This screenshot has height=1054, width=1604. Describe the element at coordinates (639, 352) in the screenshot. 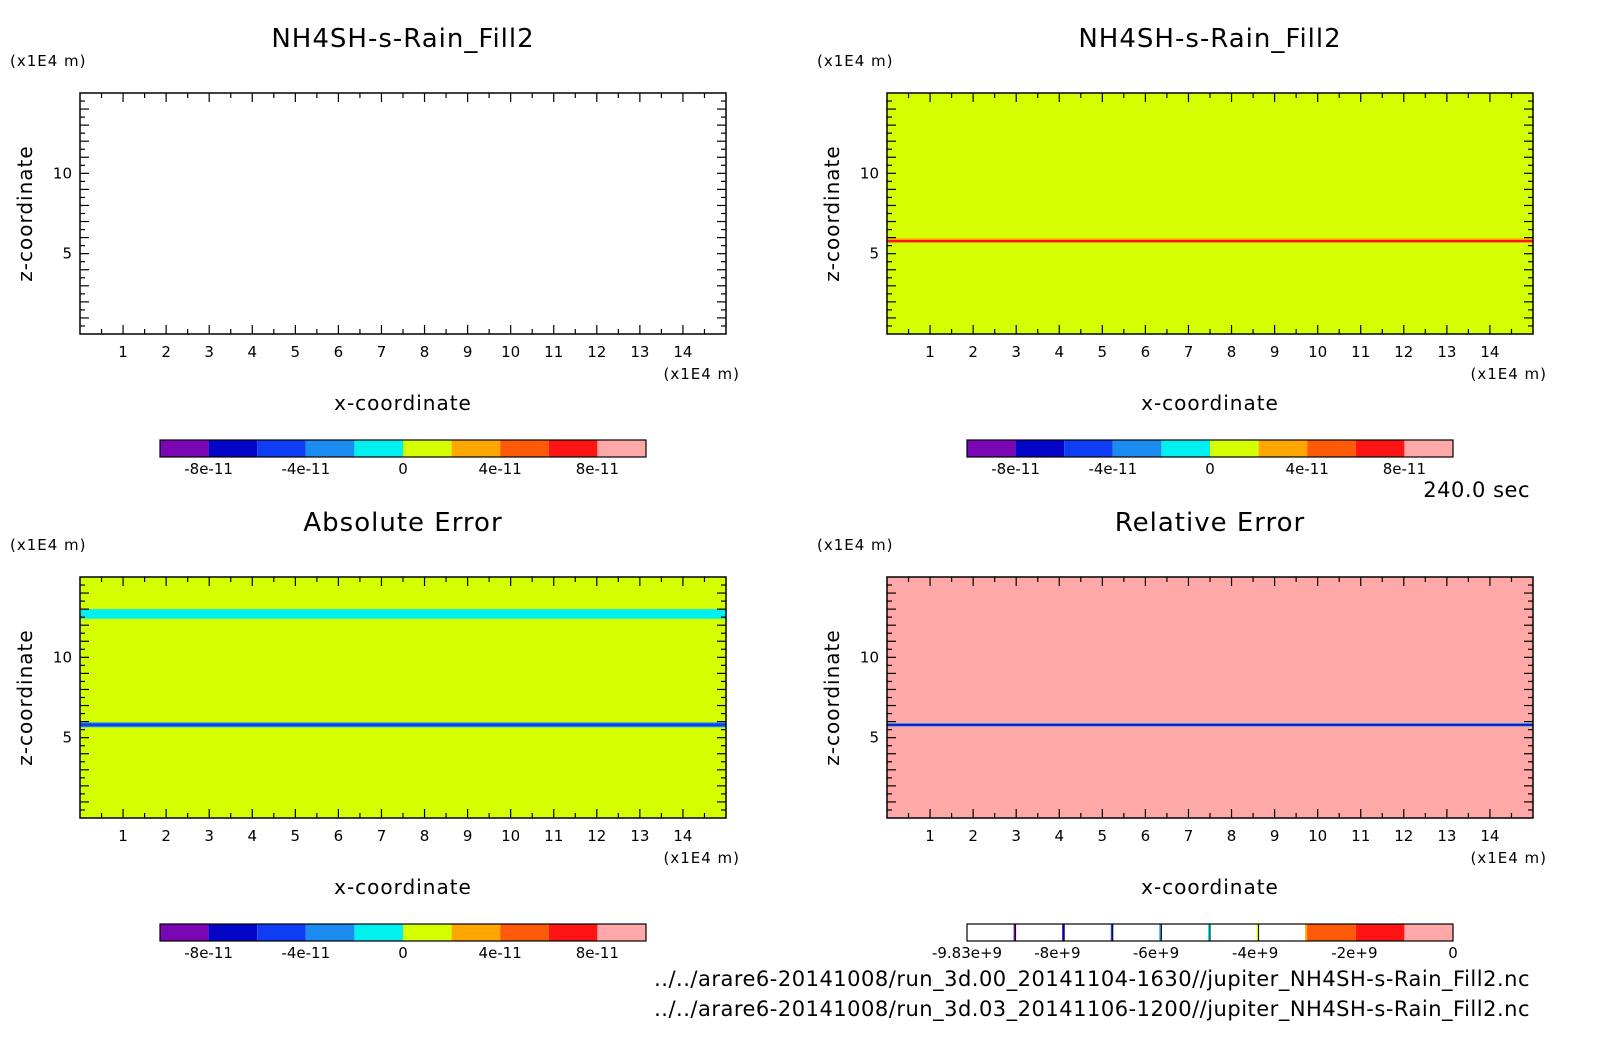

I see `x-tick-label: 13` at that location.